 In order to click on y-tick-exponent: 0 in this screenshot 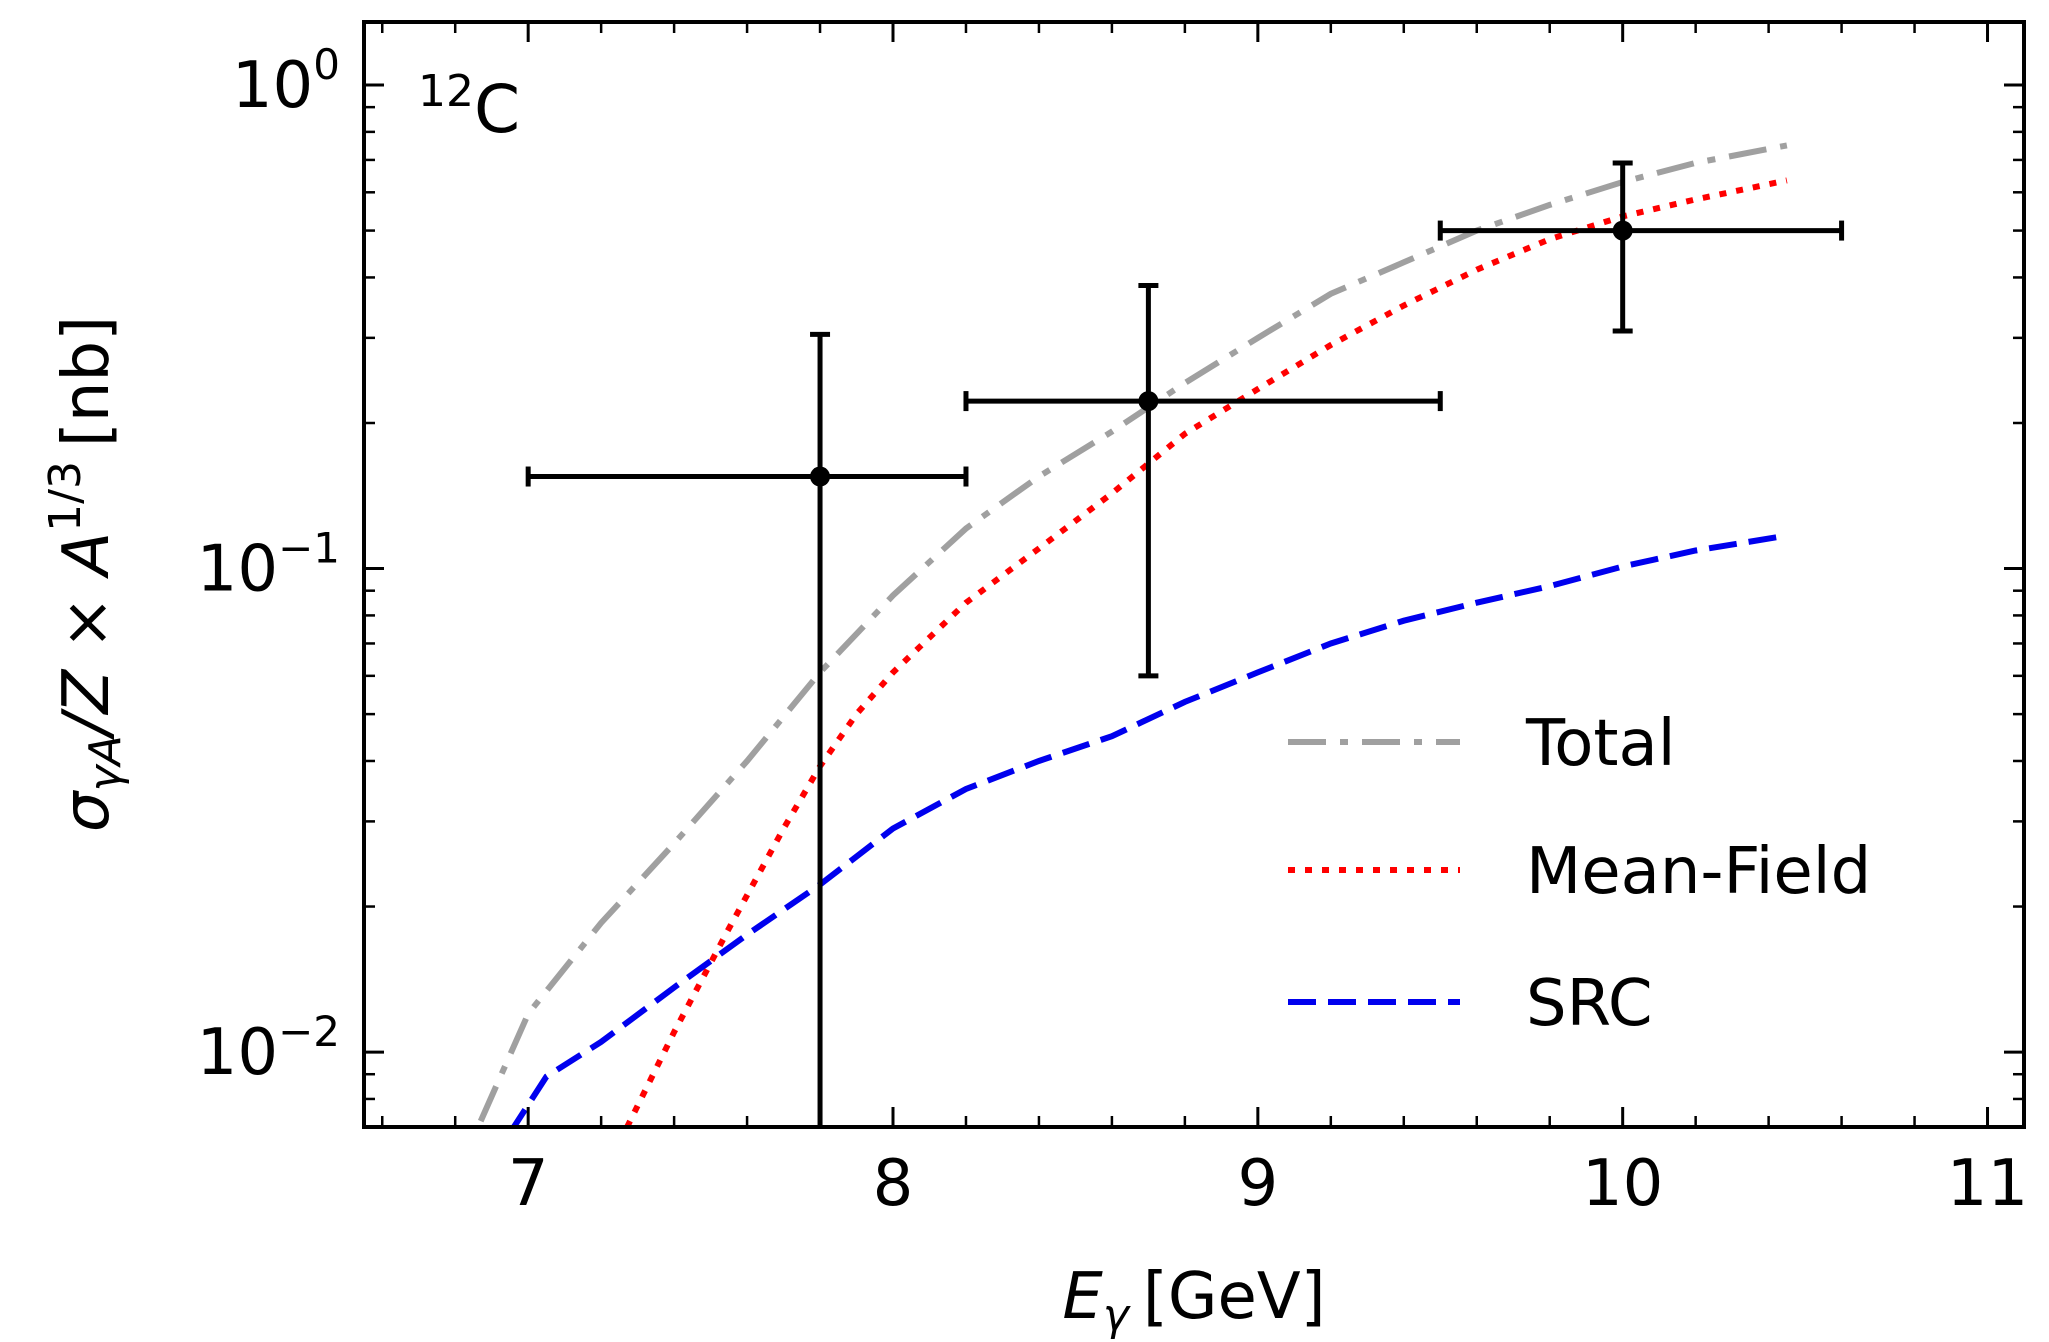, I will do `click(326, 64)`.